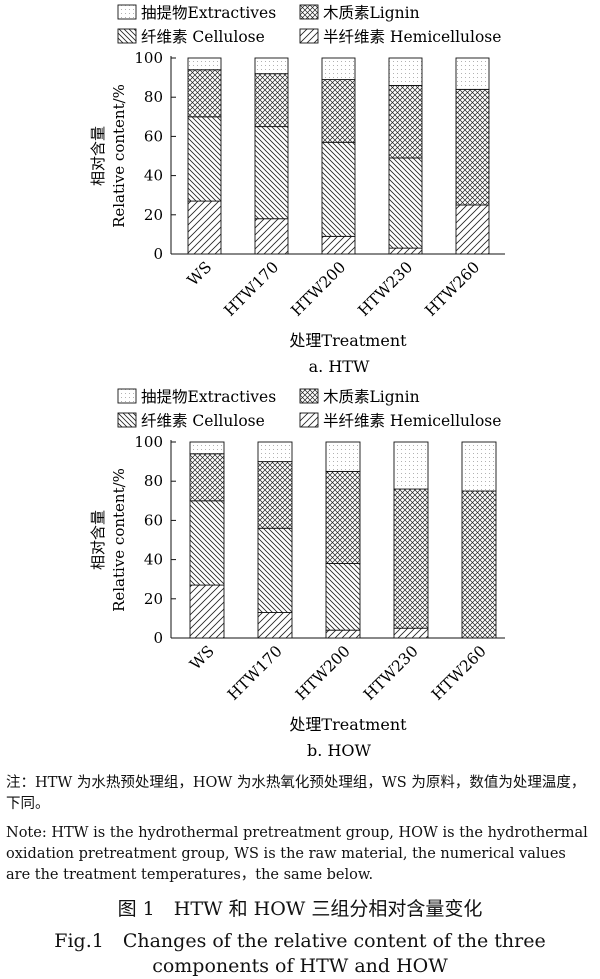 The height and width of the screenshot is (979, 600). Describe the element at coordinates (472, 229) in the screenshot. I see `bar-segment-hemicellulose-htw260` at that location.